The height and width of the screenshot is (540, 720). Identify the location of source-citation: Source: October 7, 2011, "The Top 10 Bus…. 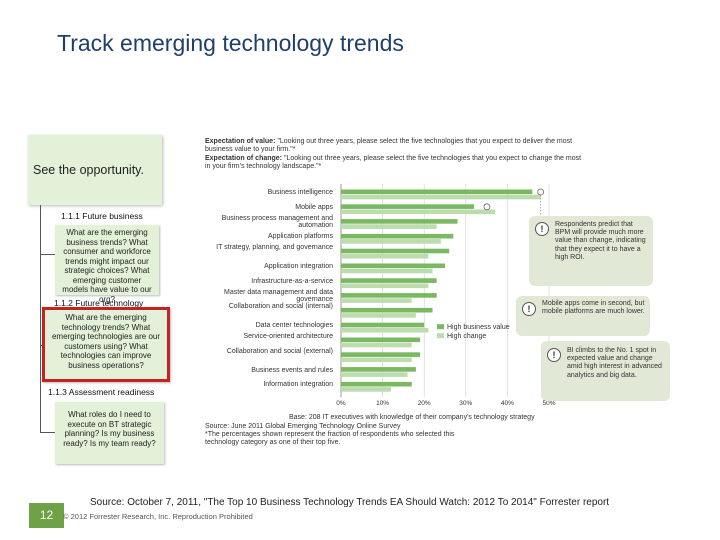
(350, 502).